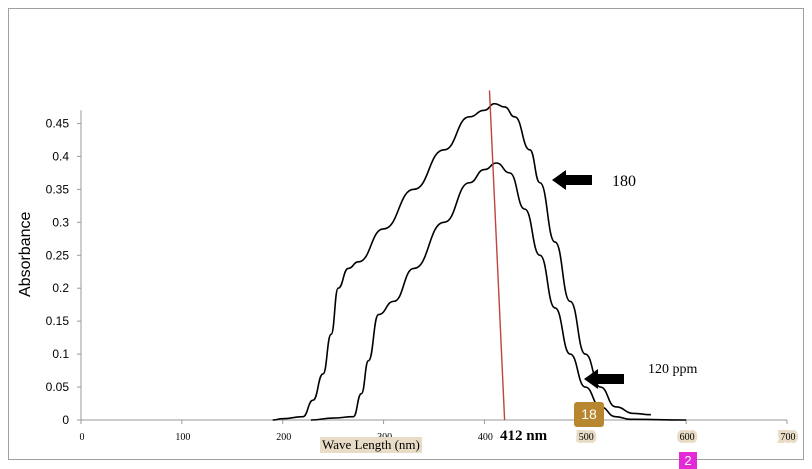 The width and height of the screenshot is (812, 469). Describe the element at coordinates (283, 437) in the screenshot. I see `x-tick-label: 200` at that location.